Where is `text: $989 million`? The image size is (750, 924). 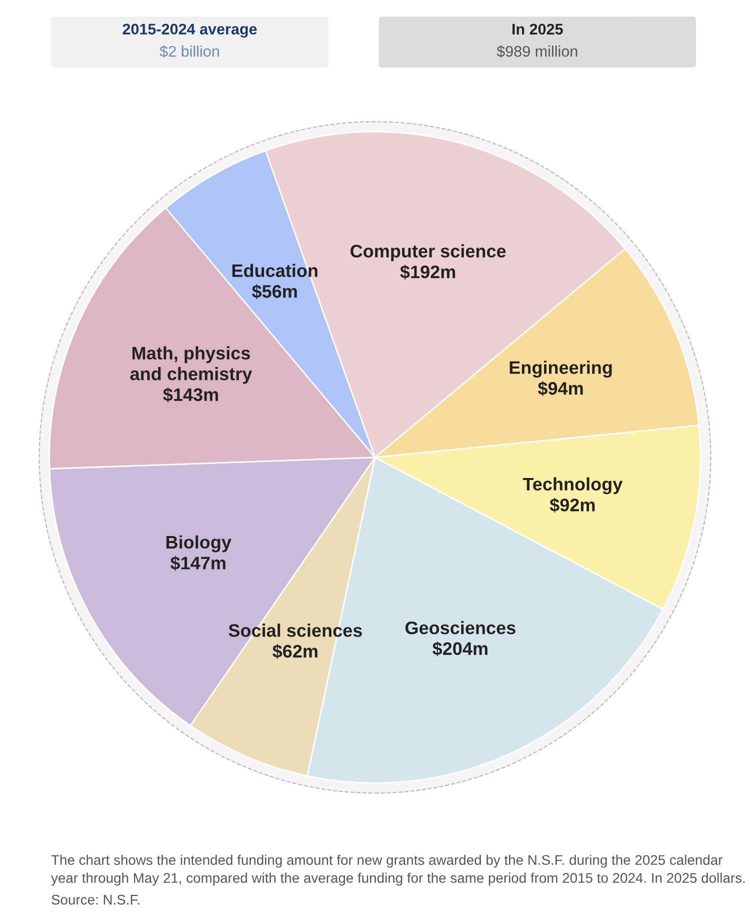
text: $989 million is located at coordinates (537, 51).